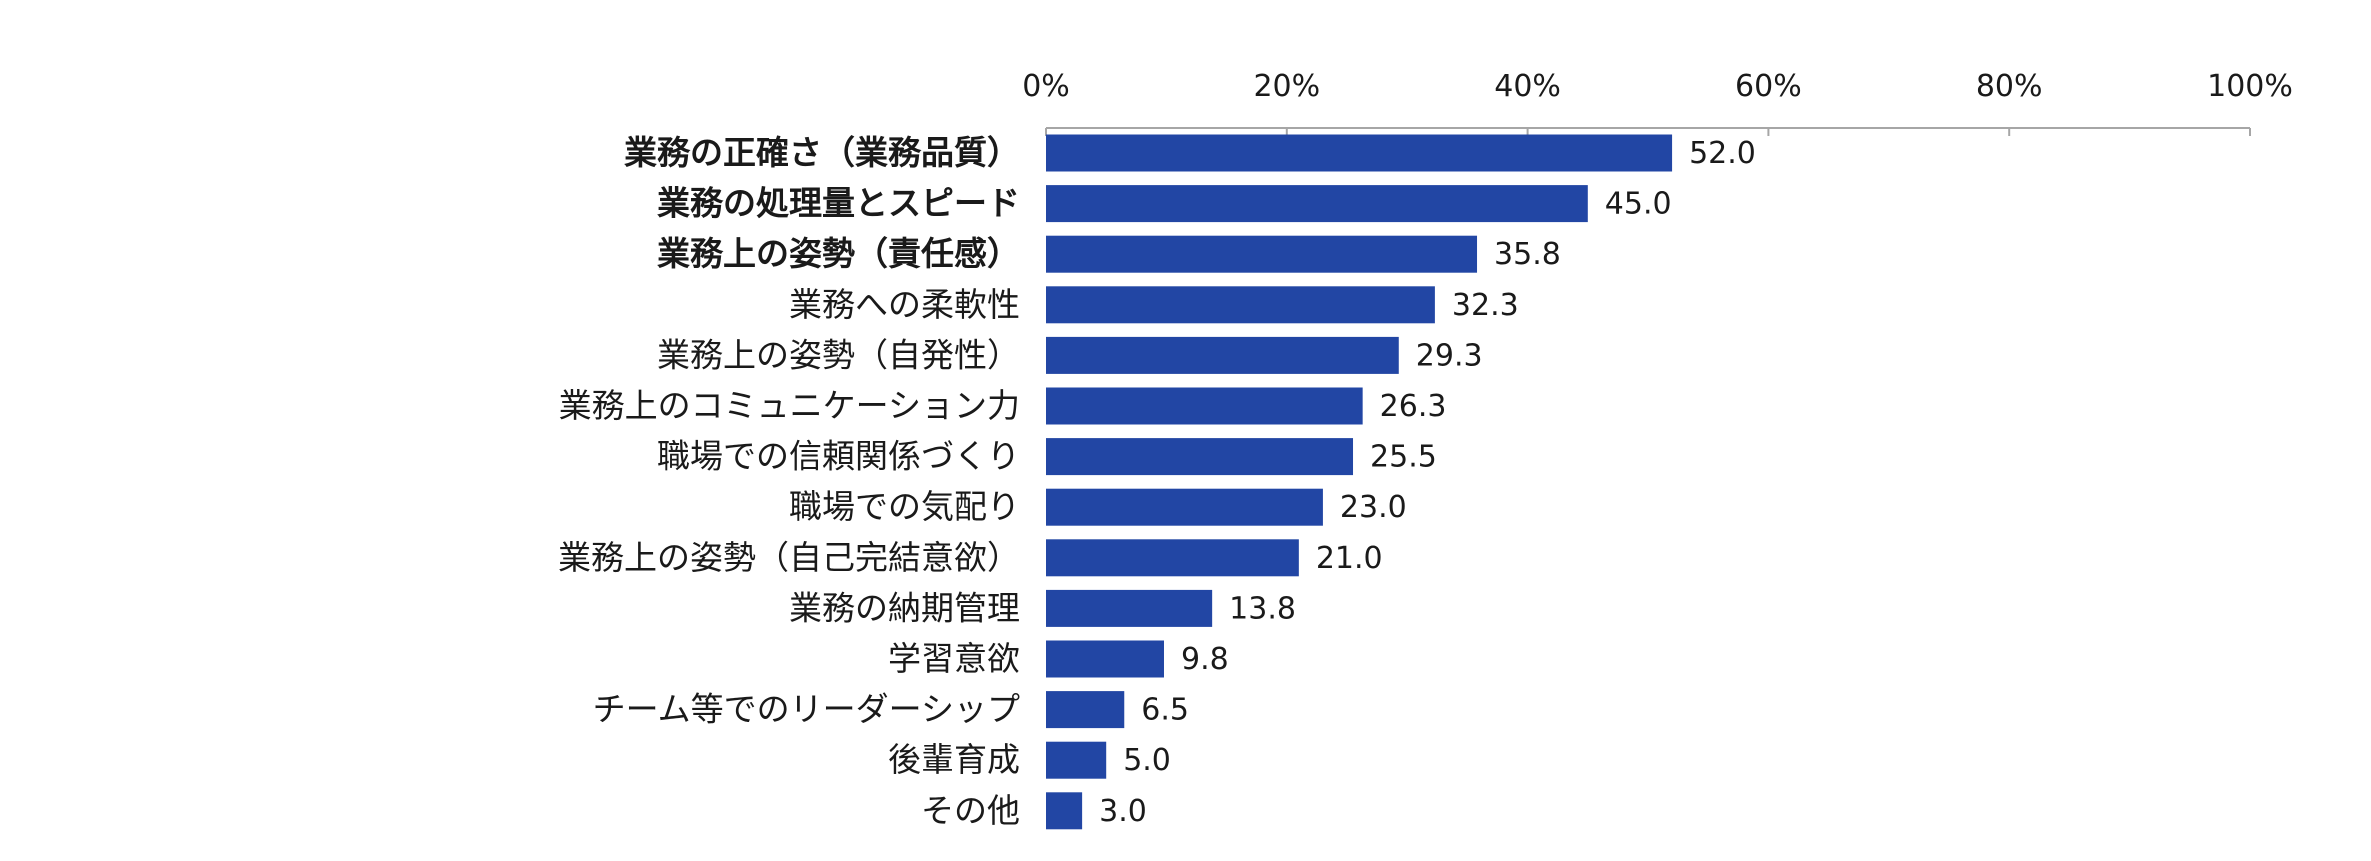 This screenshot has height=861, width=2371. I want to click on data-label: 26.3, so click(1413, 406).